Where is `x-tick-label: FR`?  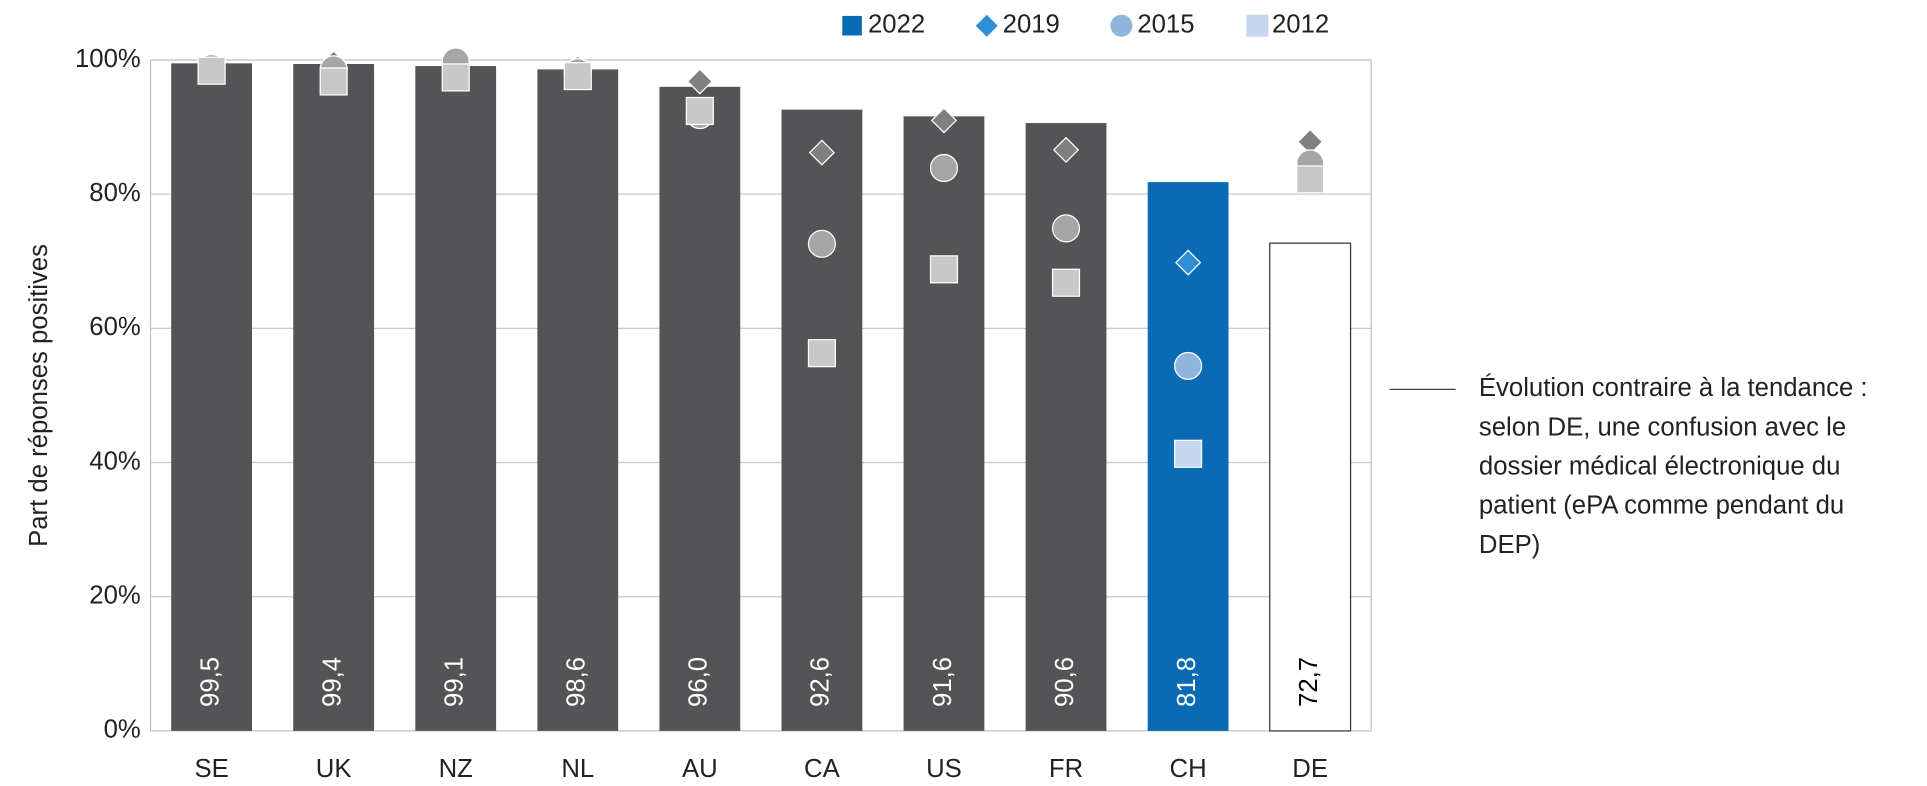
x-tick-label: FR is located at coordinates (1066, 769).